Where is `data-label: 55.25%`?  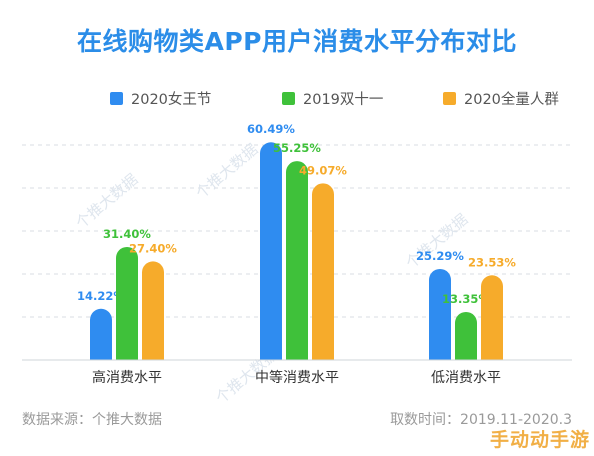 data-label: 55.25% is located at coordinates (297, 148).